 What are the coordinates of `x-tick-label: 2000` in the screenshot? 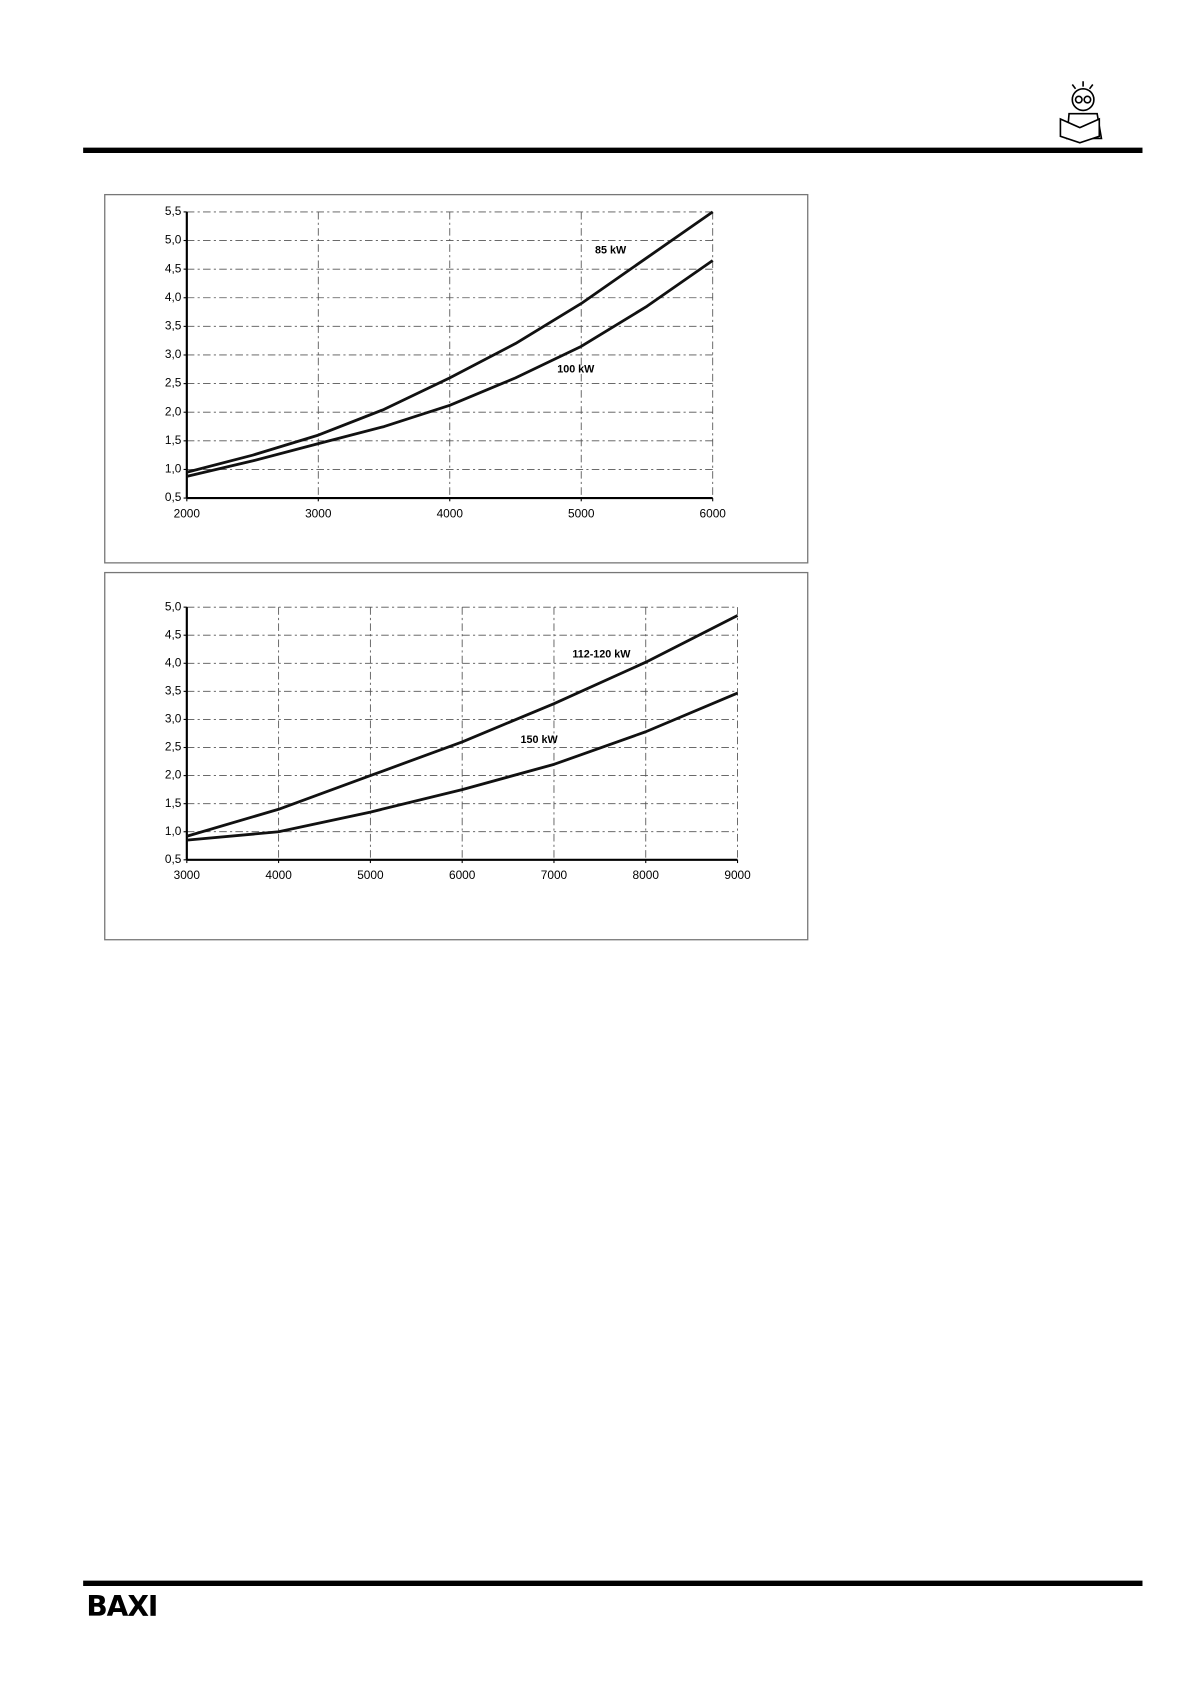 It's located at (187, 513).